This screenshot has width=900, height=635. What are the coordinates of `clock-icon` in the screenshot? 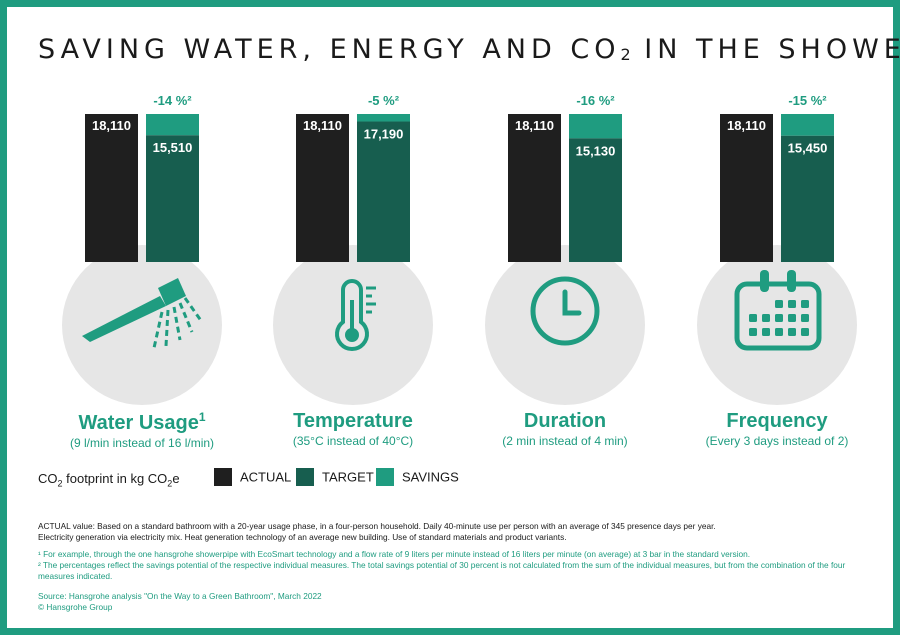 It's located at (565, 311).